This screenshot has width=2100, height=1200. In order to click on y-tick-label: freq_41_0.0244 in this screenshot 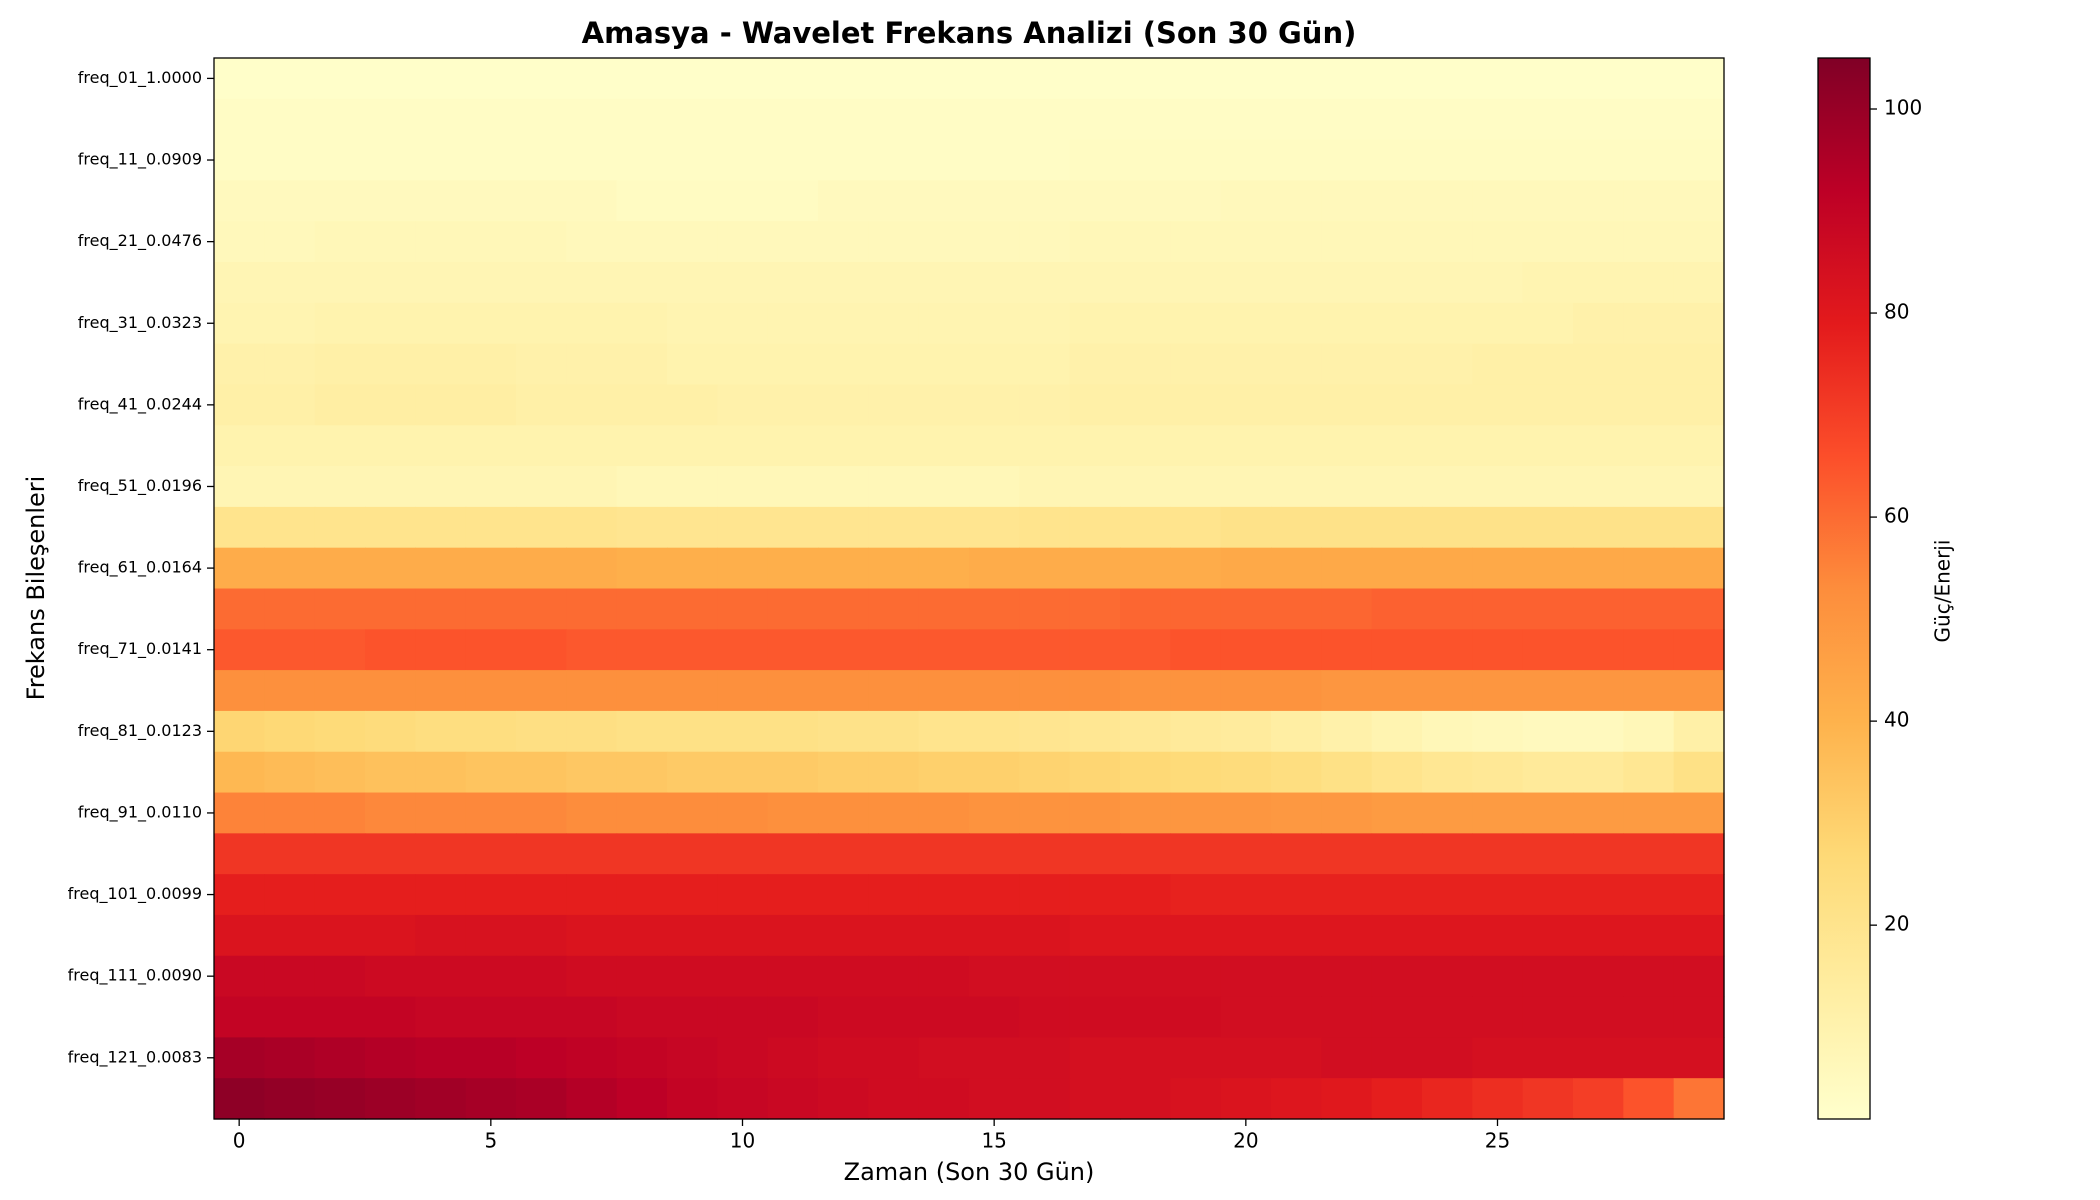, I will do `click(140, 404)`.